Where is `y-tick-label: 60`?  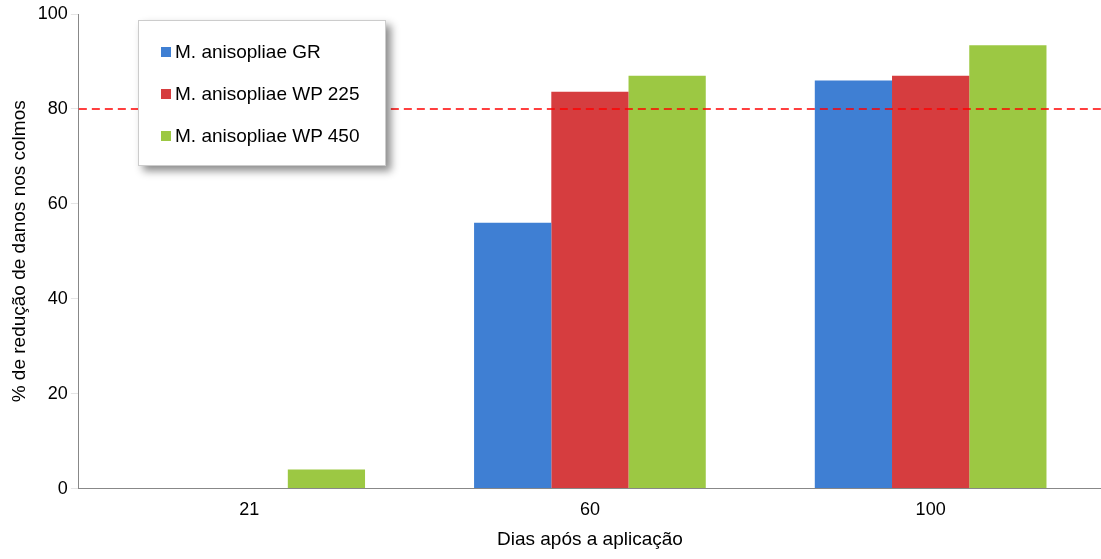
y-tick-label: 60 is located at coordinates (57, 202).